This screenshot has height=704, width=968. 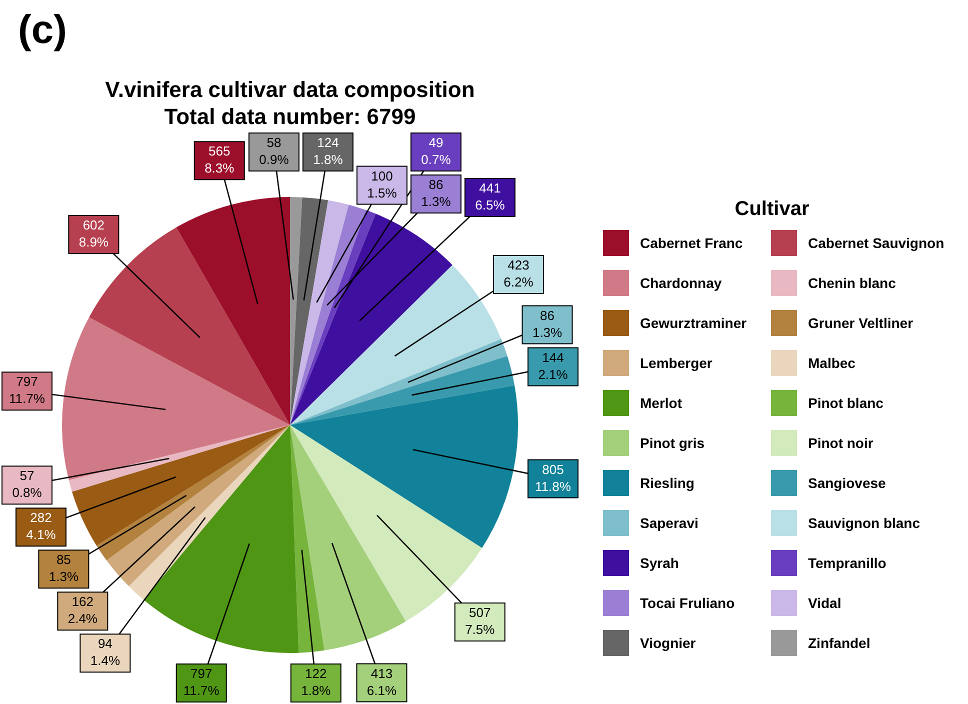 What do you see at coordinates (490, 196) in the screenshot?
I see `data-label: 441 6.5%` at bounding box center [490, 196].